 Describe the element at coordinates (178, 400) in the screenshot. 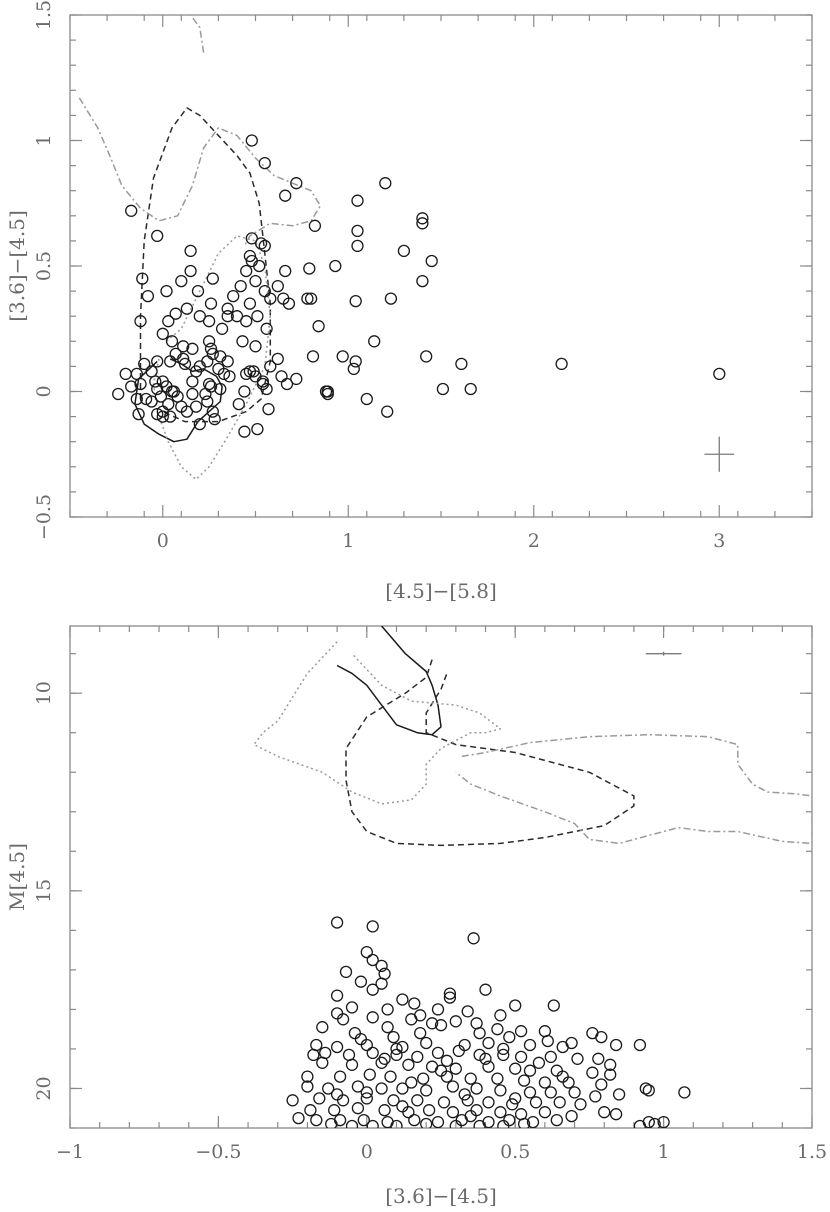

I see `contour-solid` at that location.